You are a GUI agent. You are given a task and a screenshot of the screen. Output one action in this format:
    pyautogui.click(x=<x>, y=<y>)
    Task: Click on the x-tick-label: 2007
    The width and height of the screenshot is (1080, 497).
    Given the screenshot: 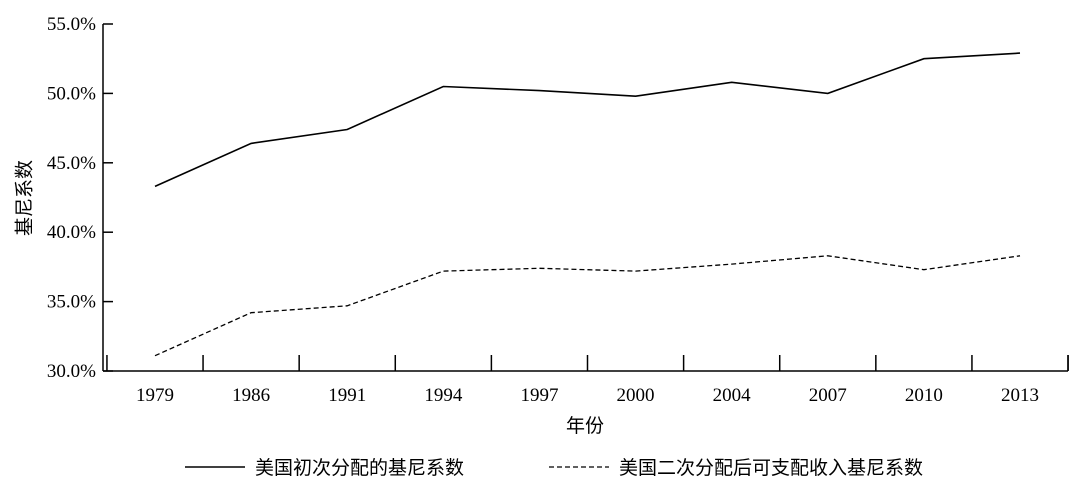 What is the action you would take?
    pyautogui.click(x=828, y=395)
    